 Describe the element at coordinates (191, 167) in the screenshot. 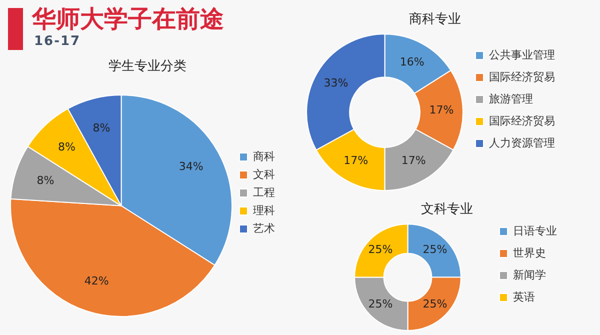

I see `data-label: 34%` at that location.